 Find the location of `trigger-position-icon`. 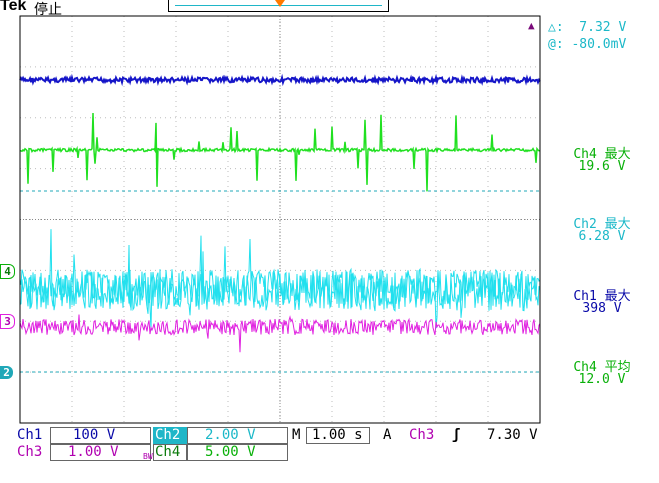

trigger-position-icon is located at coordinates (280, 3).